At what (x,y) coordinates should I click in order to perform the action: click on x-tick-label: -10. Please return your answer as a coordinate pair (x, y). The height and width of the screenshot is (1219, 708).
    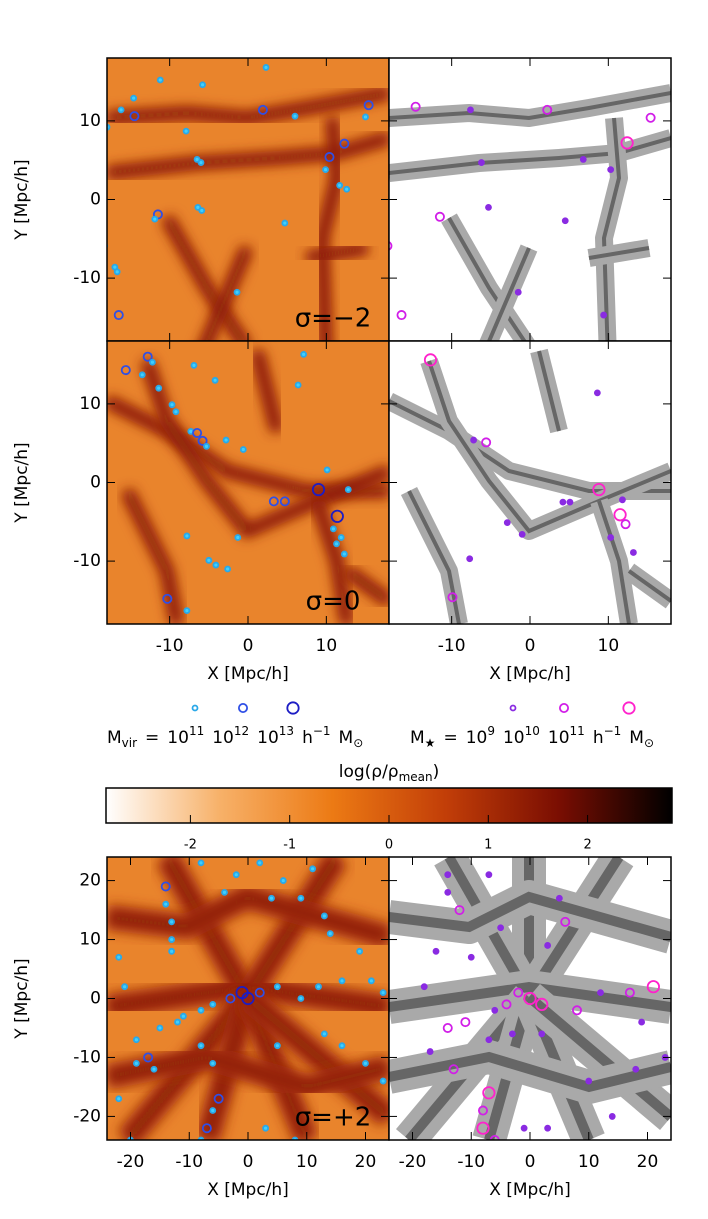
    Looking at the image, I should click on (471, 1162).